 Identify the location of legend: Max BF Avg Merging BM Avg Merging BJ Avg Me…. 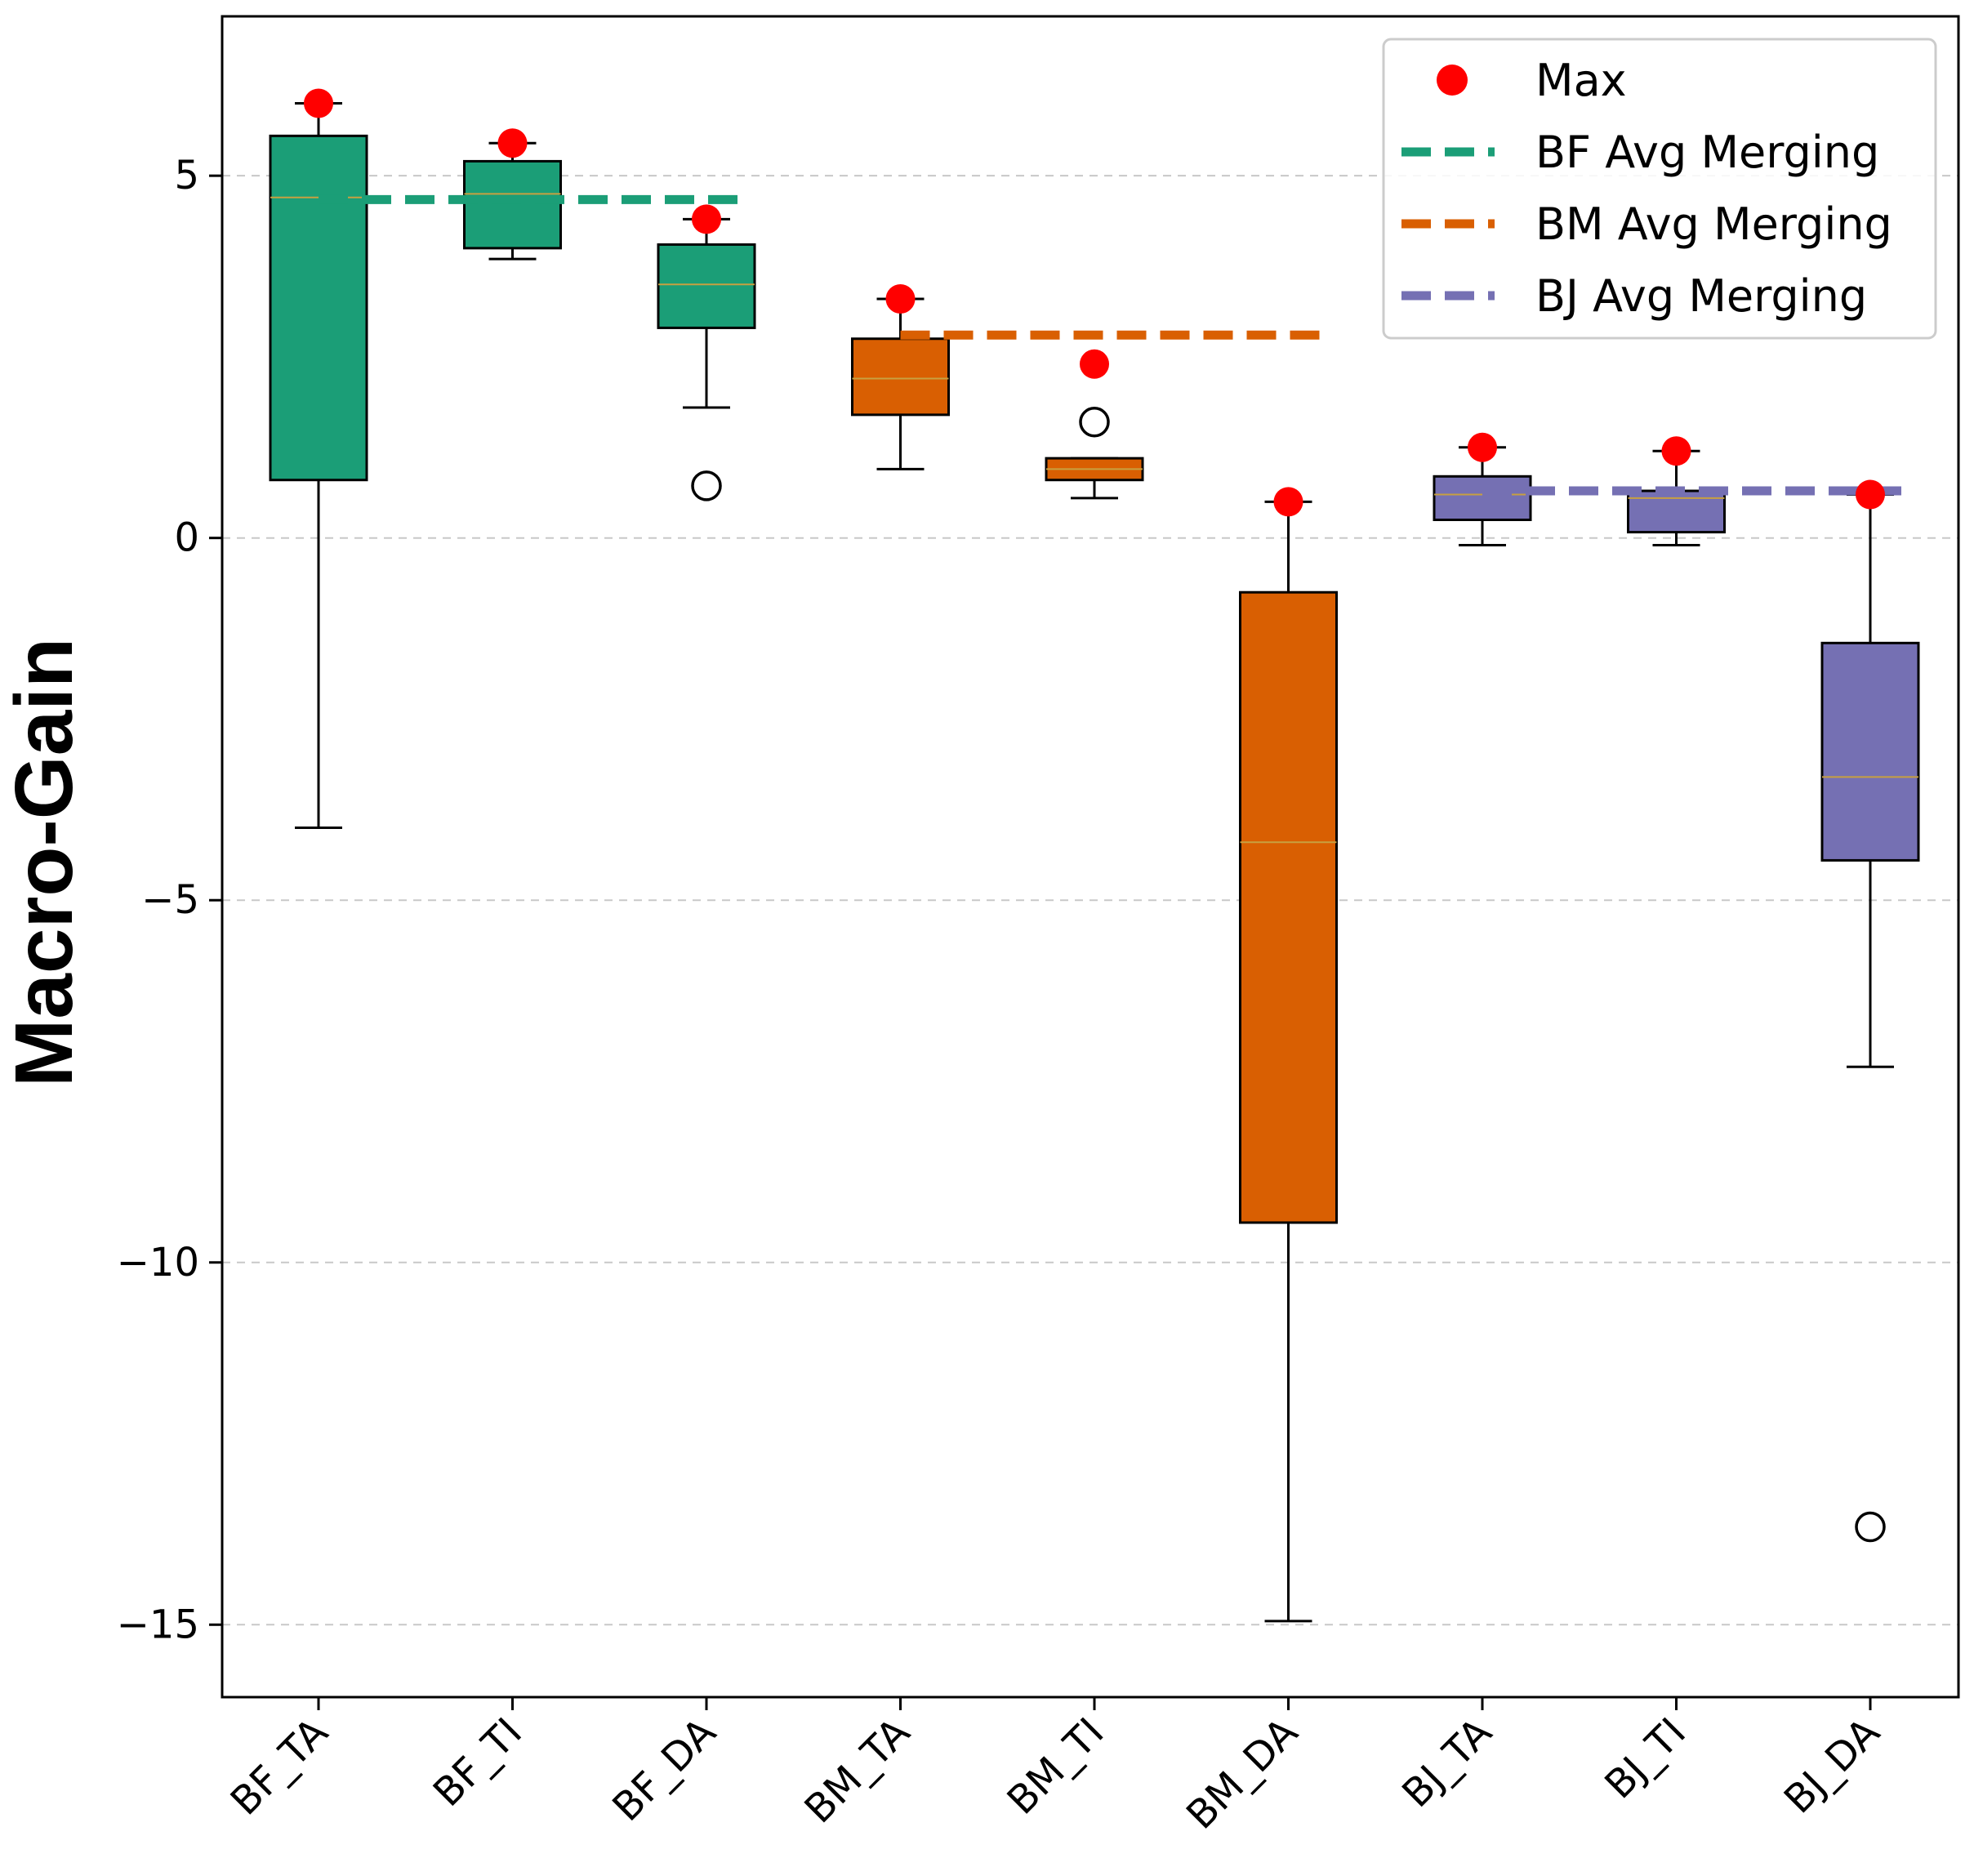
(1660, 189).